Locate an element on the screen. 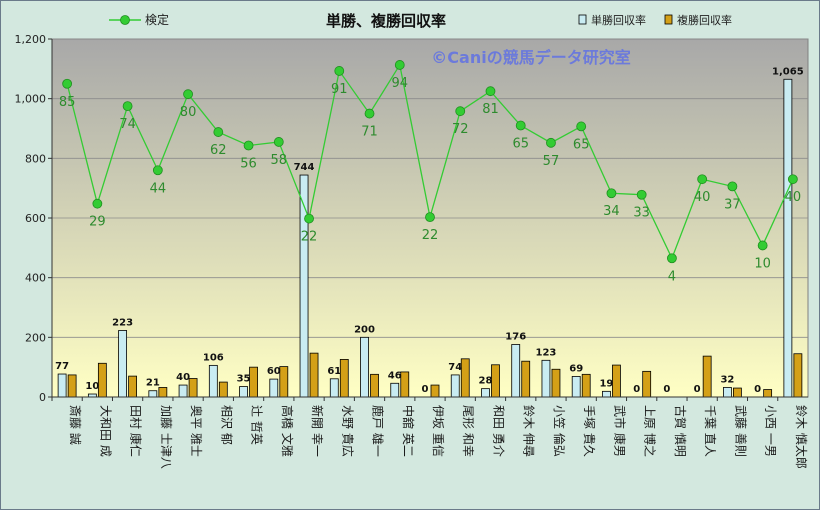 The width and height of the screenshot is (820, 511). data-label-test: 85 is located at coordinates (67, 102).